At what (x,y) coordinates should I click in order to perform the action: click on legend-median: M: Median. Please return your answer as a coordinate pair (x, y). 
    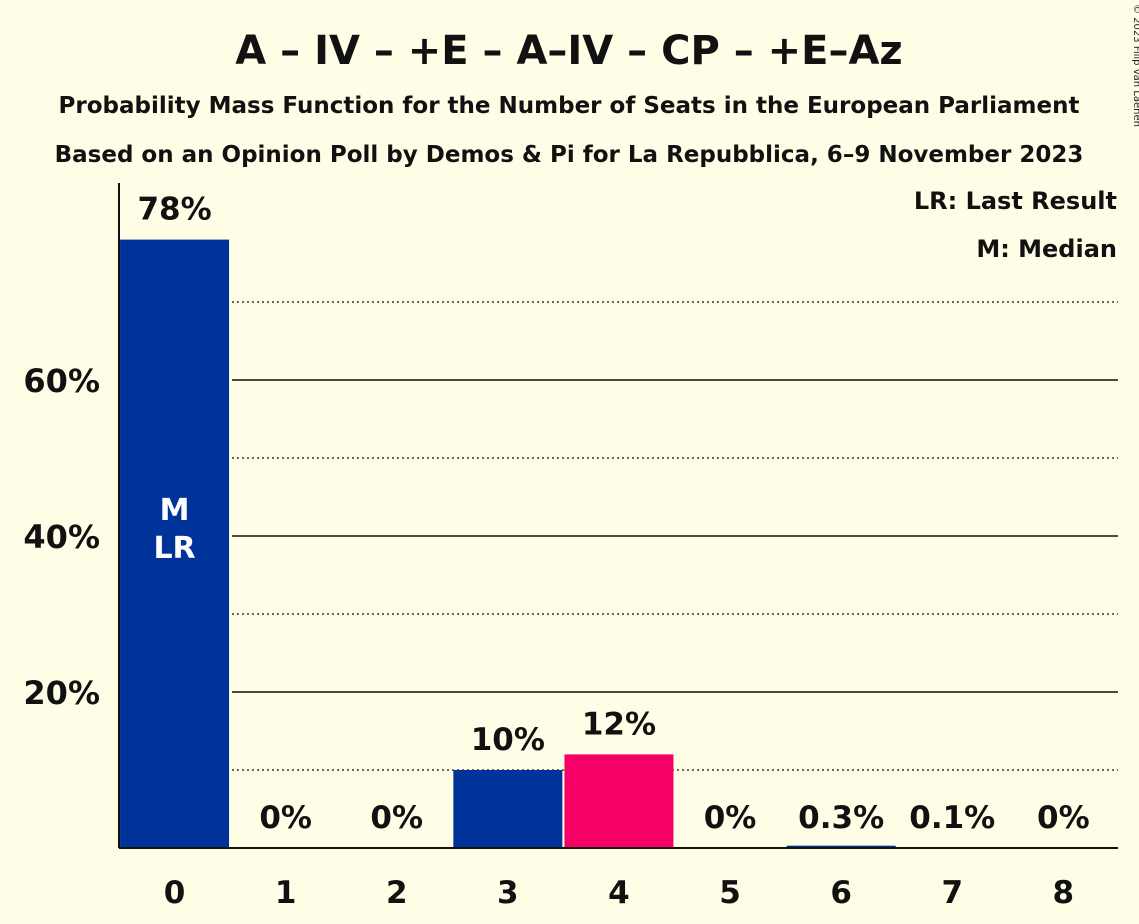
    Looking at the image, I should click on (1046, 249).